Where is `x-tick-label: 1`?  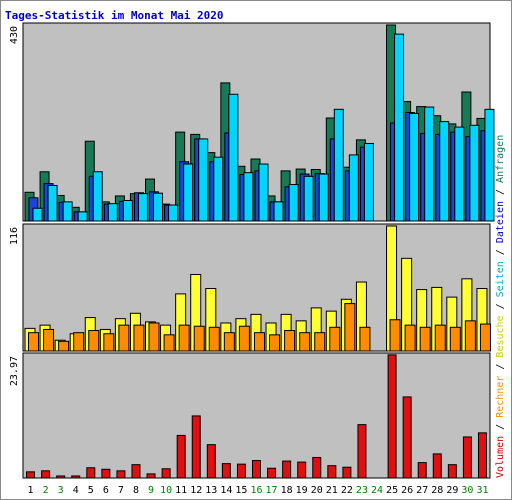
x-tick-label: 1 is located at coordinates (31, 490).